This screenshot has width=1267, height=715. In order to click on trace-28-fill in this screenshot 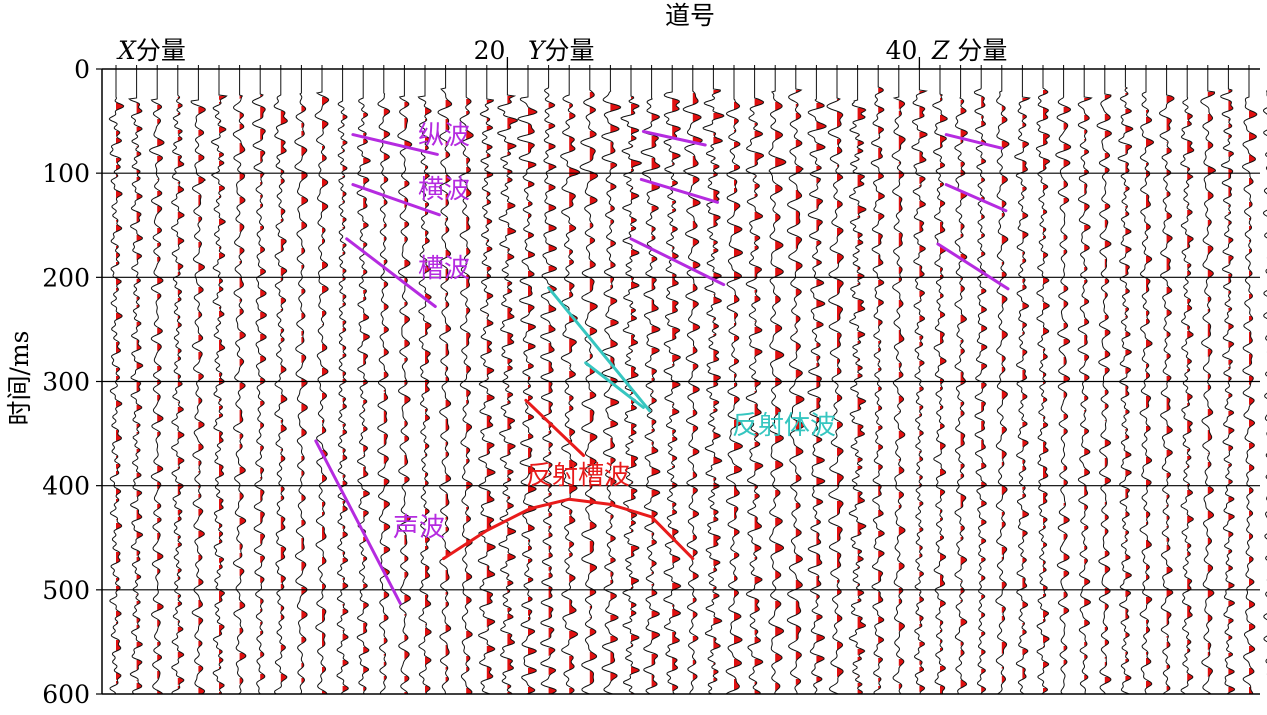, I will do `click(676, 396)`.